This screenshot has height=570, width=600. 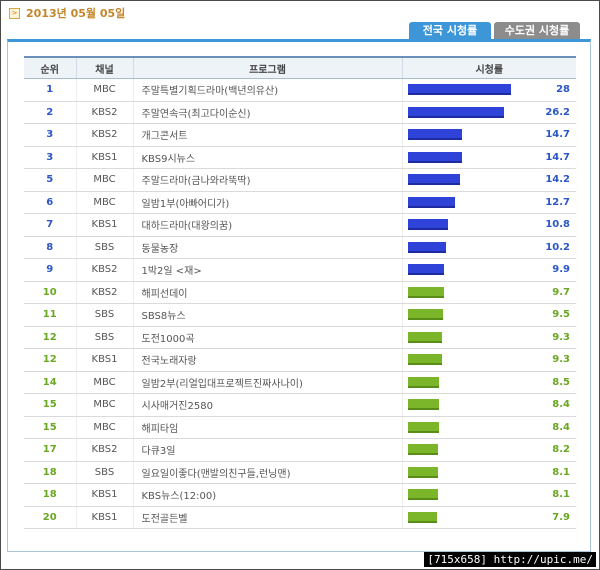 I want to click on program-cell: 1박2일 <재>, so click(x=267, y=270).